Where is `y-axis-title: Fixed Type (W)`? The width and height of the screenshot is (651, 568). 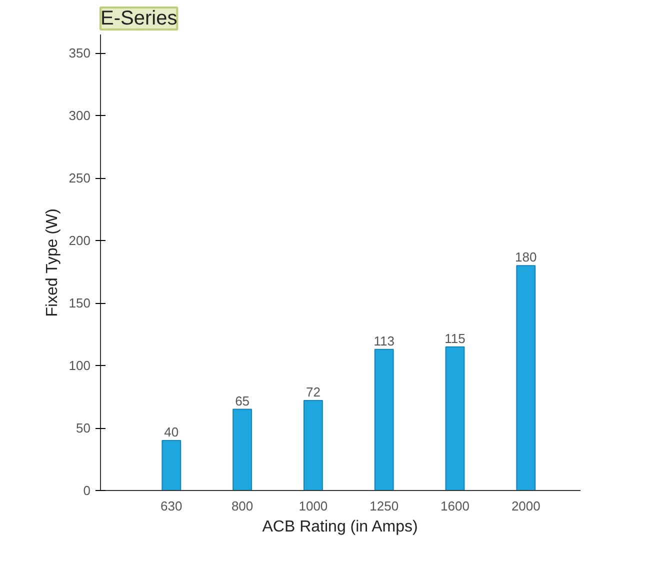
y-axis-title: Fixed Type (W) is located at coordinates (52, 262).